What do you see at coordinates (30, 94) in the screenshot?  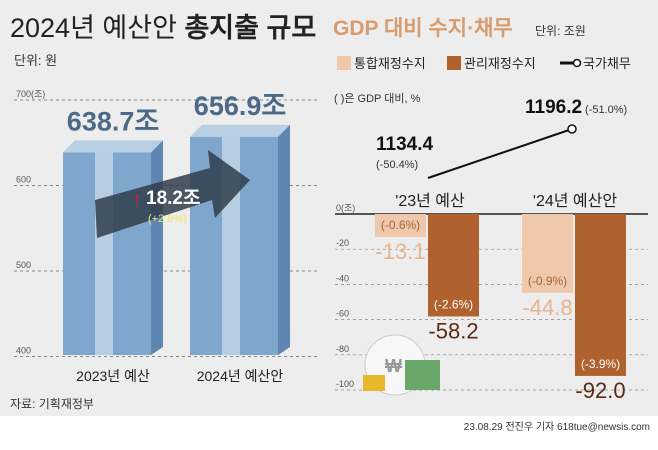 I see `y-tick-label: 700(조)` at bounding box center [30, 94].